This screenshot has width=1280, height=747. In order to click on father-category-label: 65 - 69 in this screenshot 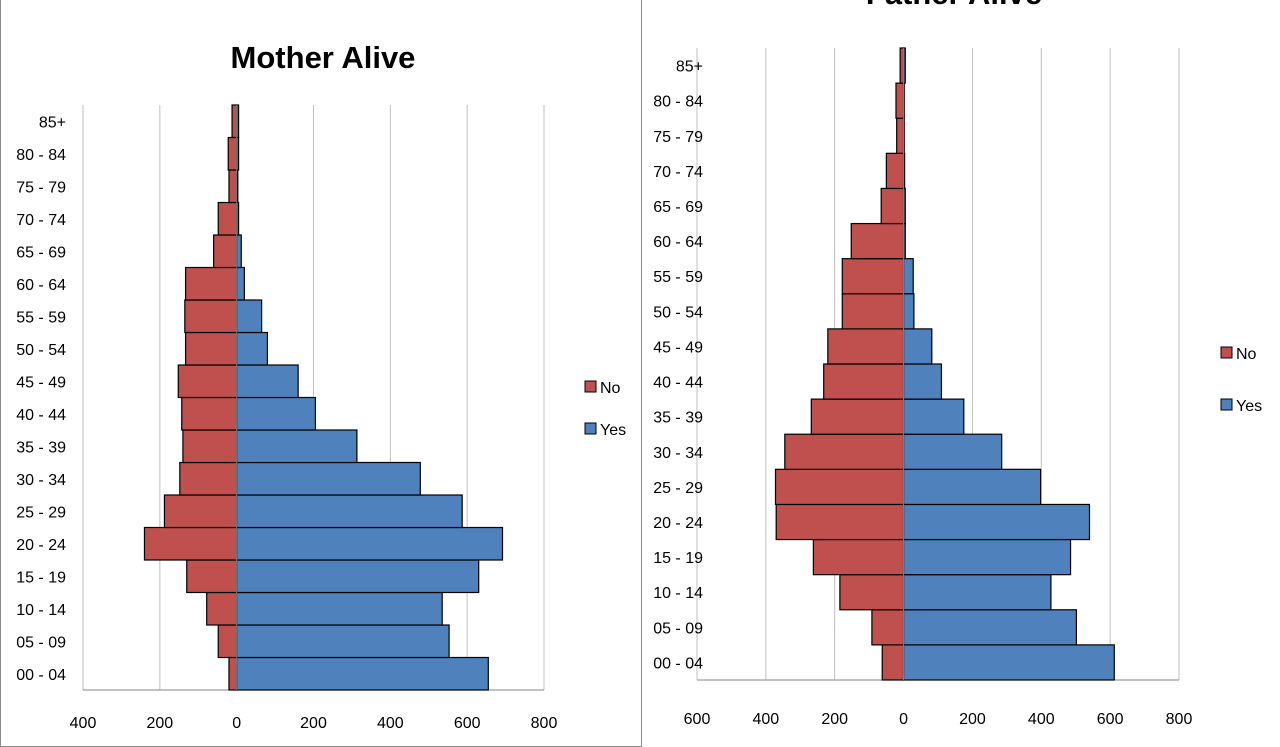, I will do `click(678, 207)`.